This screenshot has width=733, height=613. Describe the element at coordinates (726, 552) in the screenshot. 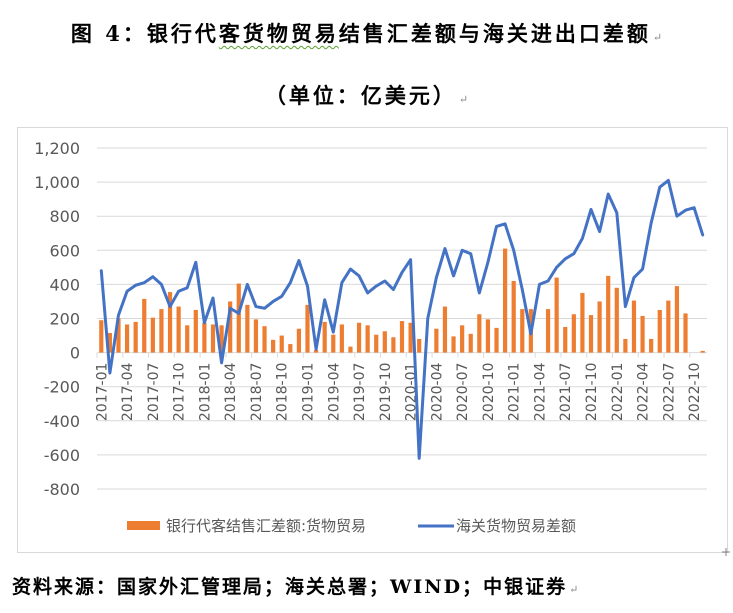

I see `text-boundary-corner-icon` at that location.